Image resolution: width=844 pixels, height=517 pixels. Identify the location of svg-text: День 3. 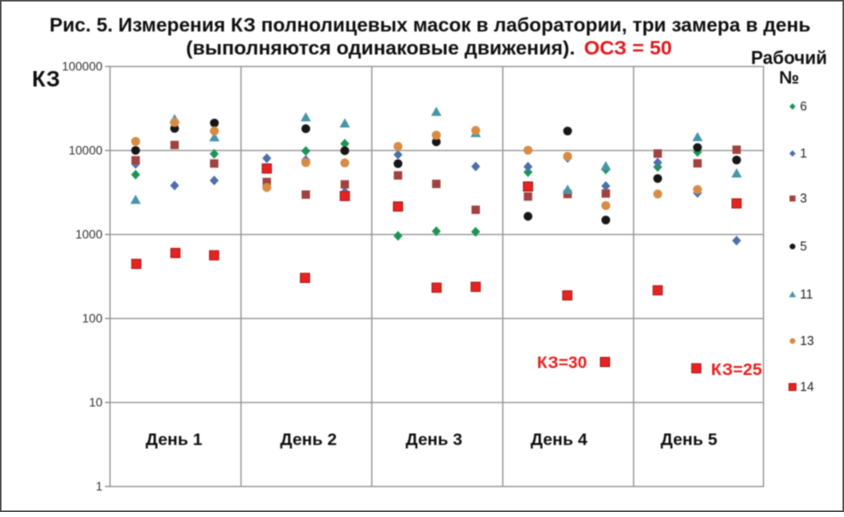
(434, 439).